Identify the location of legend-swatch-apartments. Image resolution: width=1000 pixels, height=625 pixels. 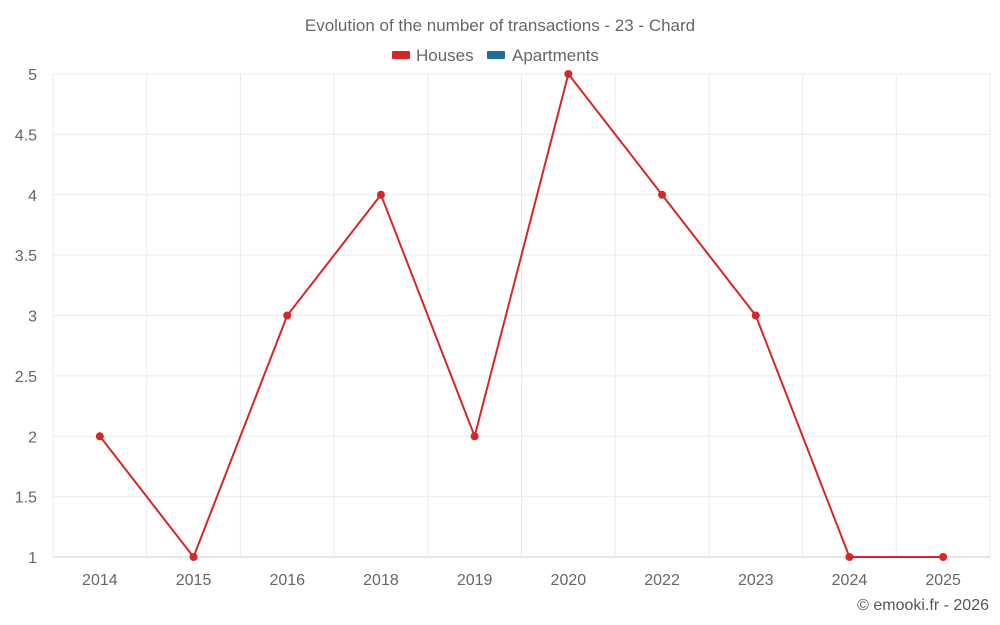
(496, 55).